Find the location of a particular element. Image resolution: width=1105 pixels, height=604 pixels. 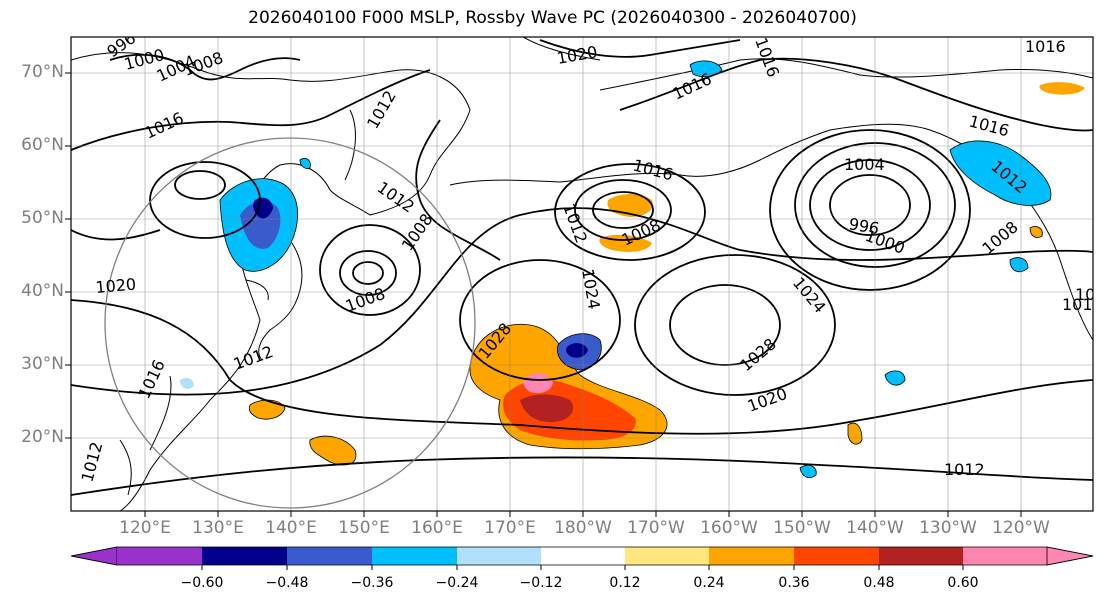

lon-label: 150°E is located at coordinates (364, 528).